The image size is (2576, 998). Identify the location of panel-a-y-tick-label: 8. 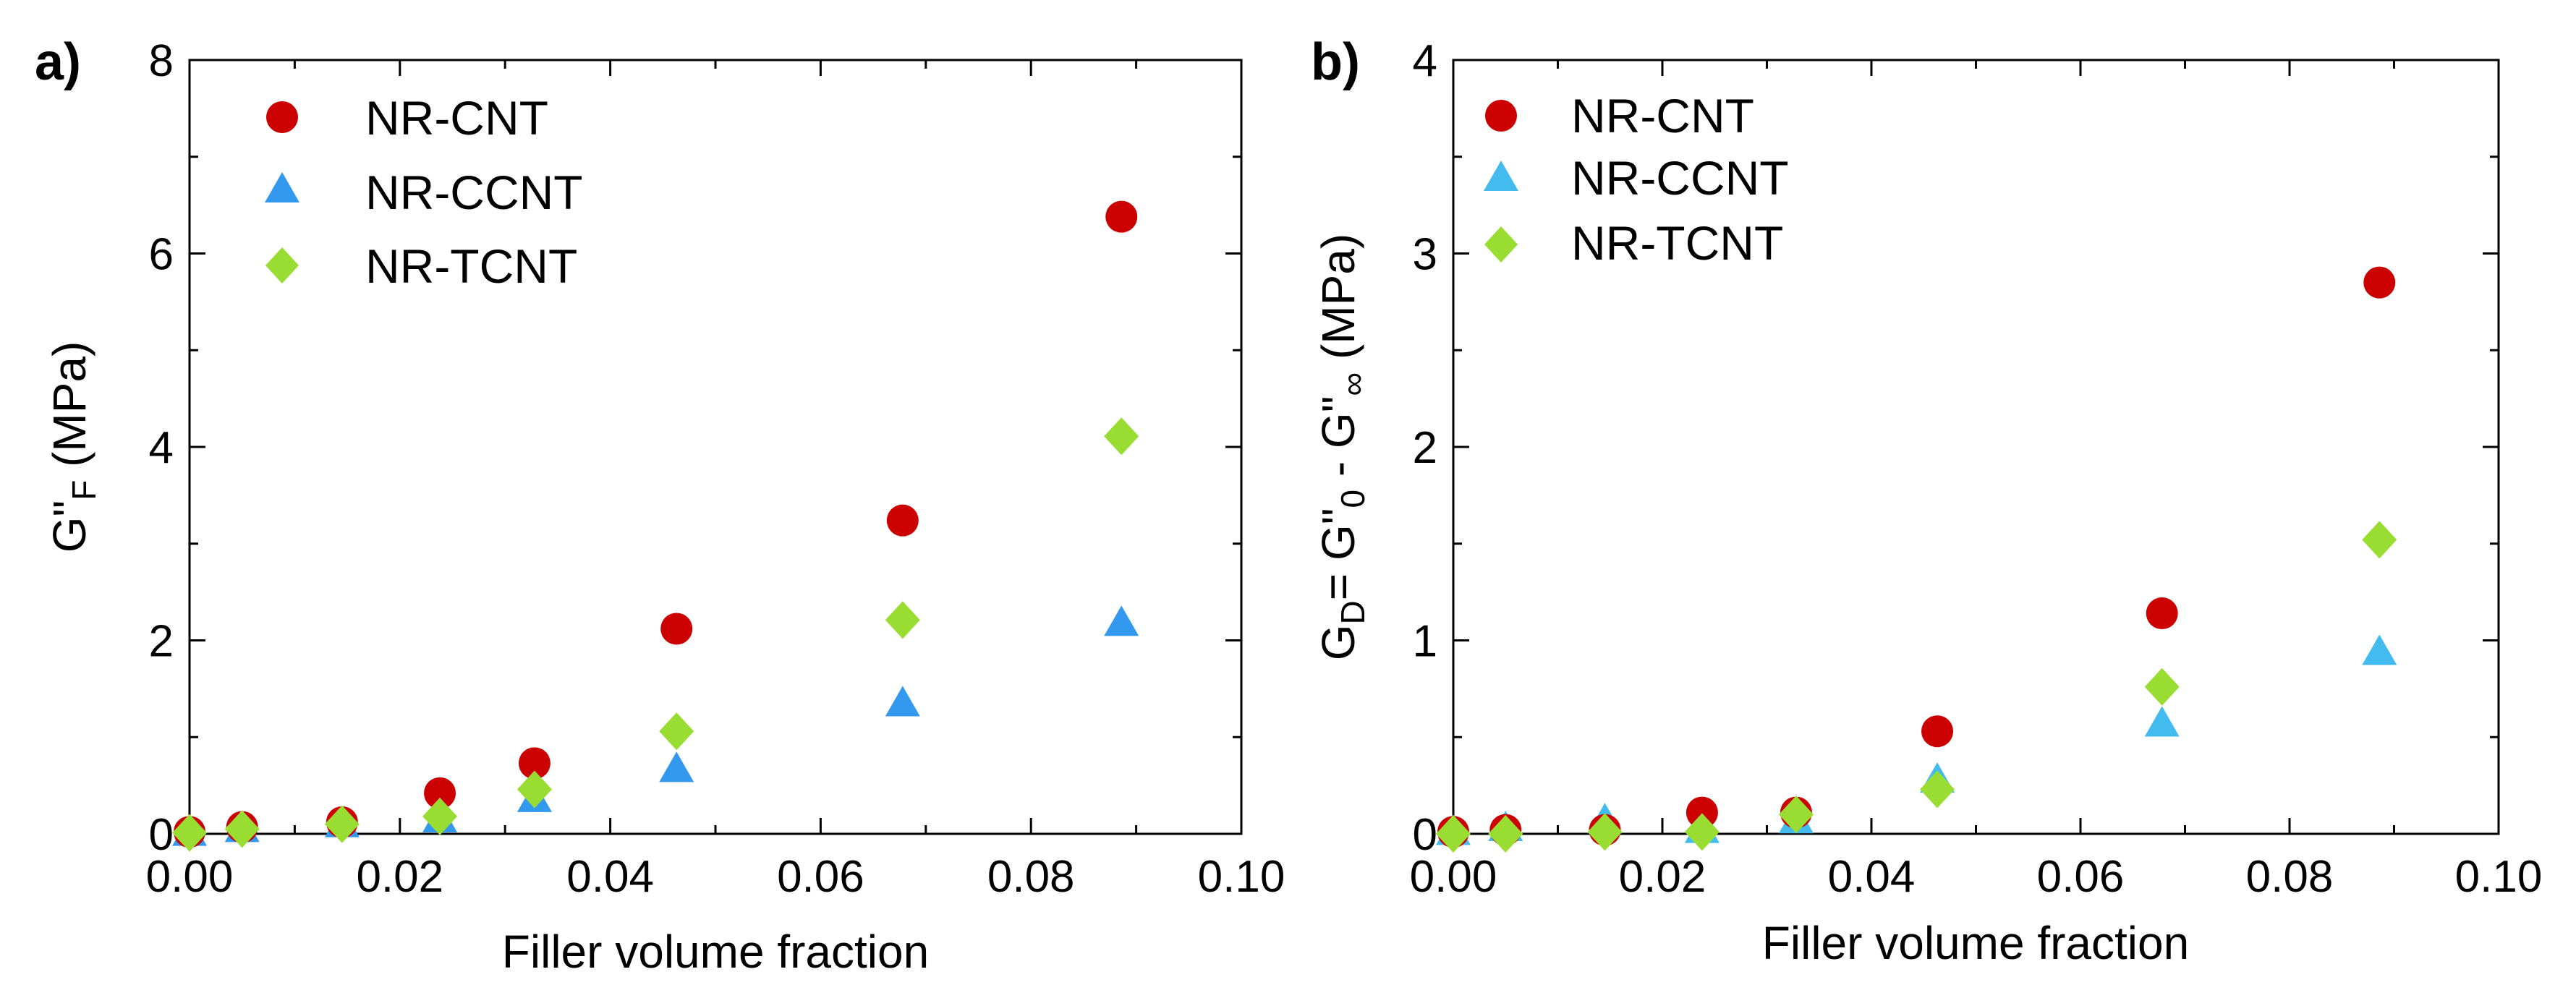
(161, 61).